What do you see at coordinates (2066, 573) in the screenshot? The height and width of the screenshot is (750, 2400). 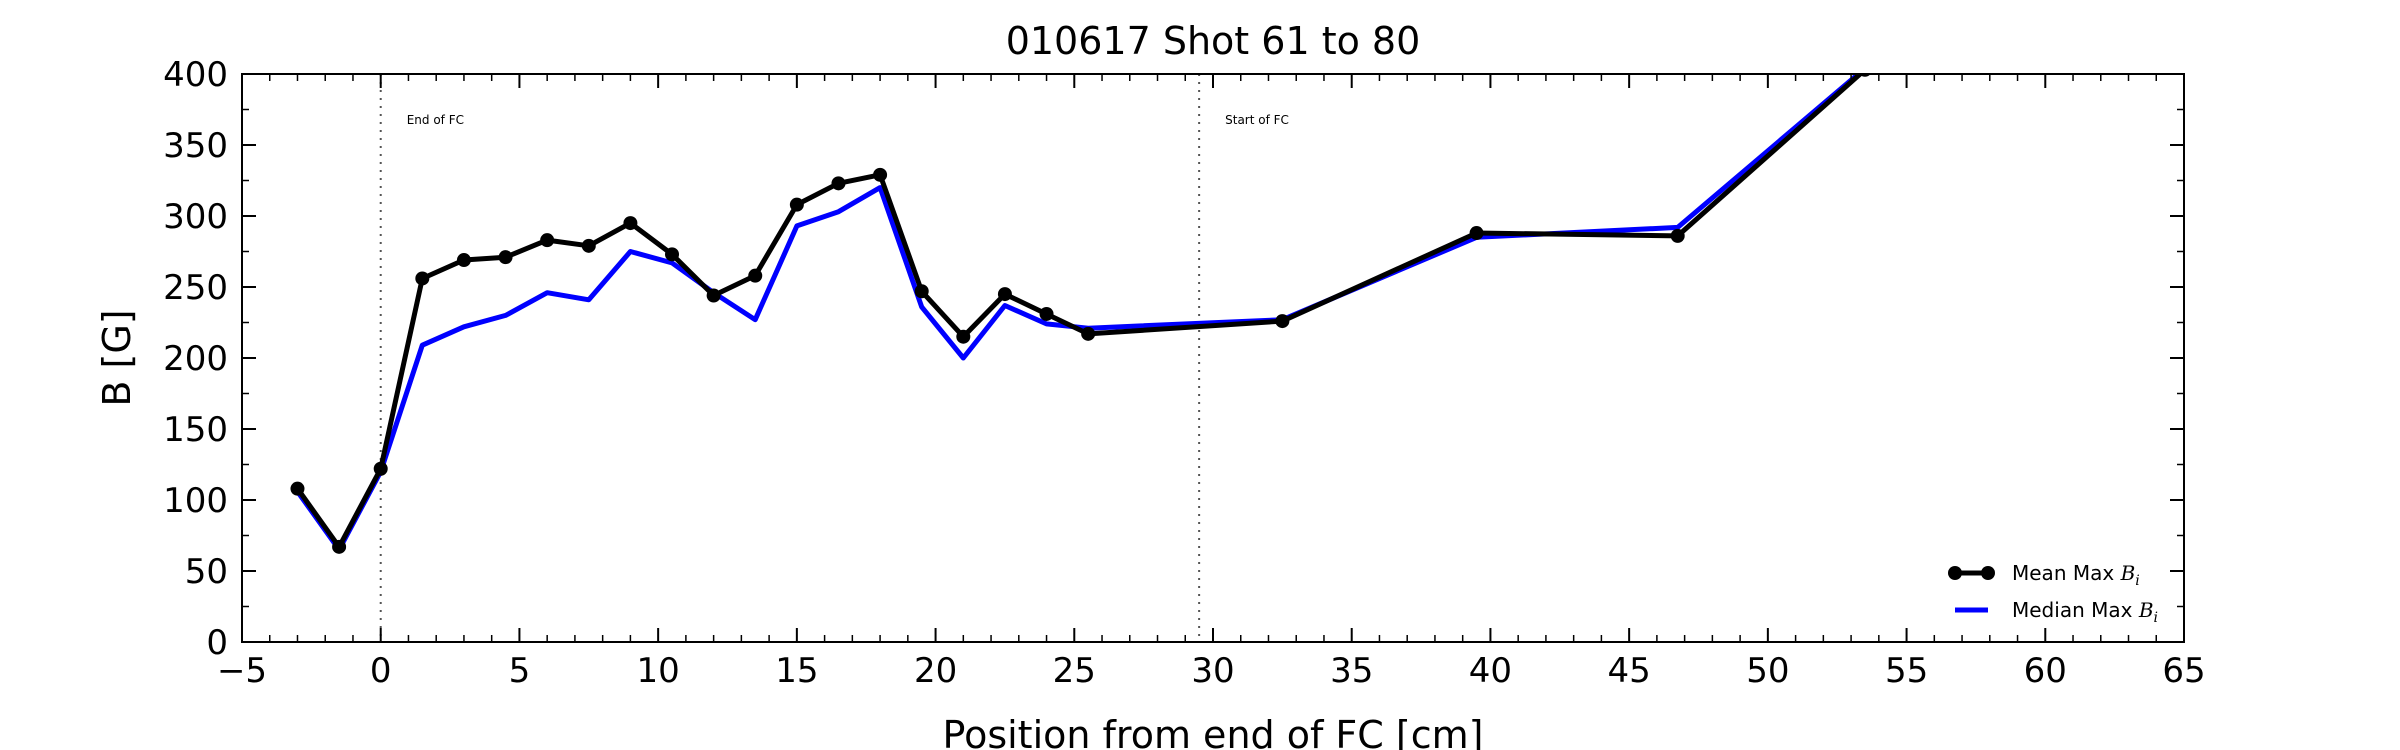 I see `legend-label-text: Mean Max` at bounding box center [2066, 573].